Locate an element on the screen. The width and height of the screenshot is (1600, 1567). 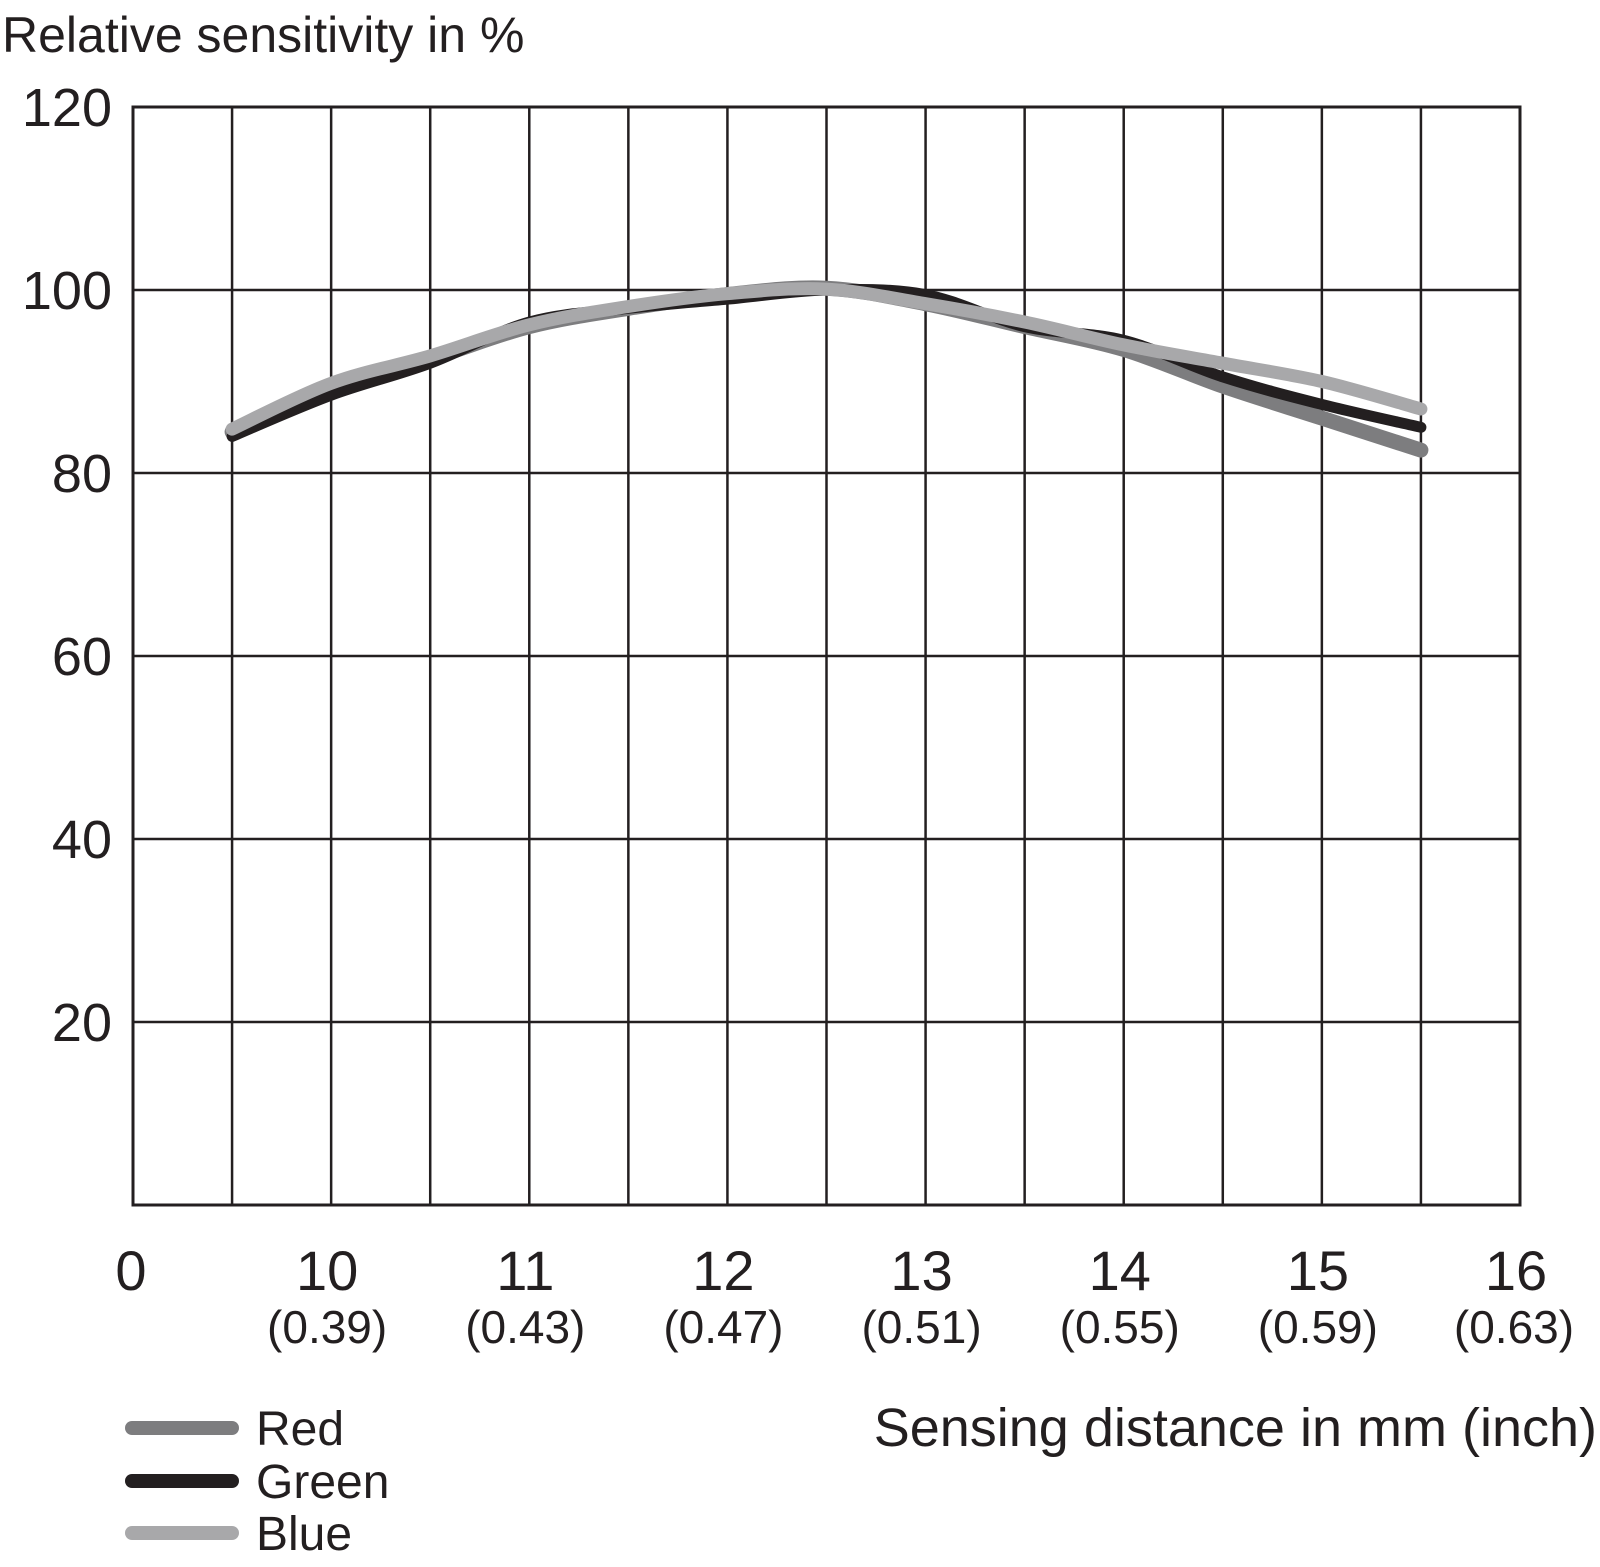
x-tick-label-14: 14 is located at coordinates (1120, 1270).